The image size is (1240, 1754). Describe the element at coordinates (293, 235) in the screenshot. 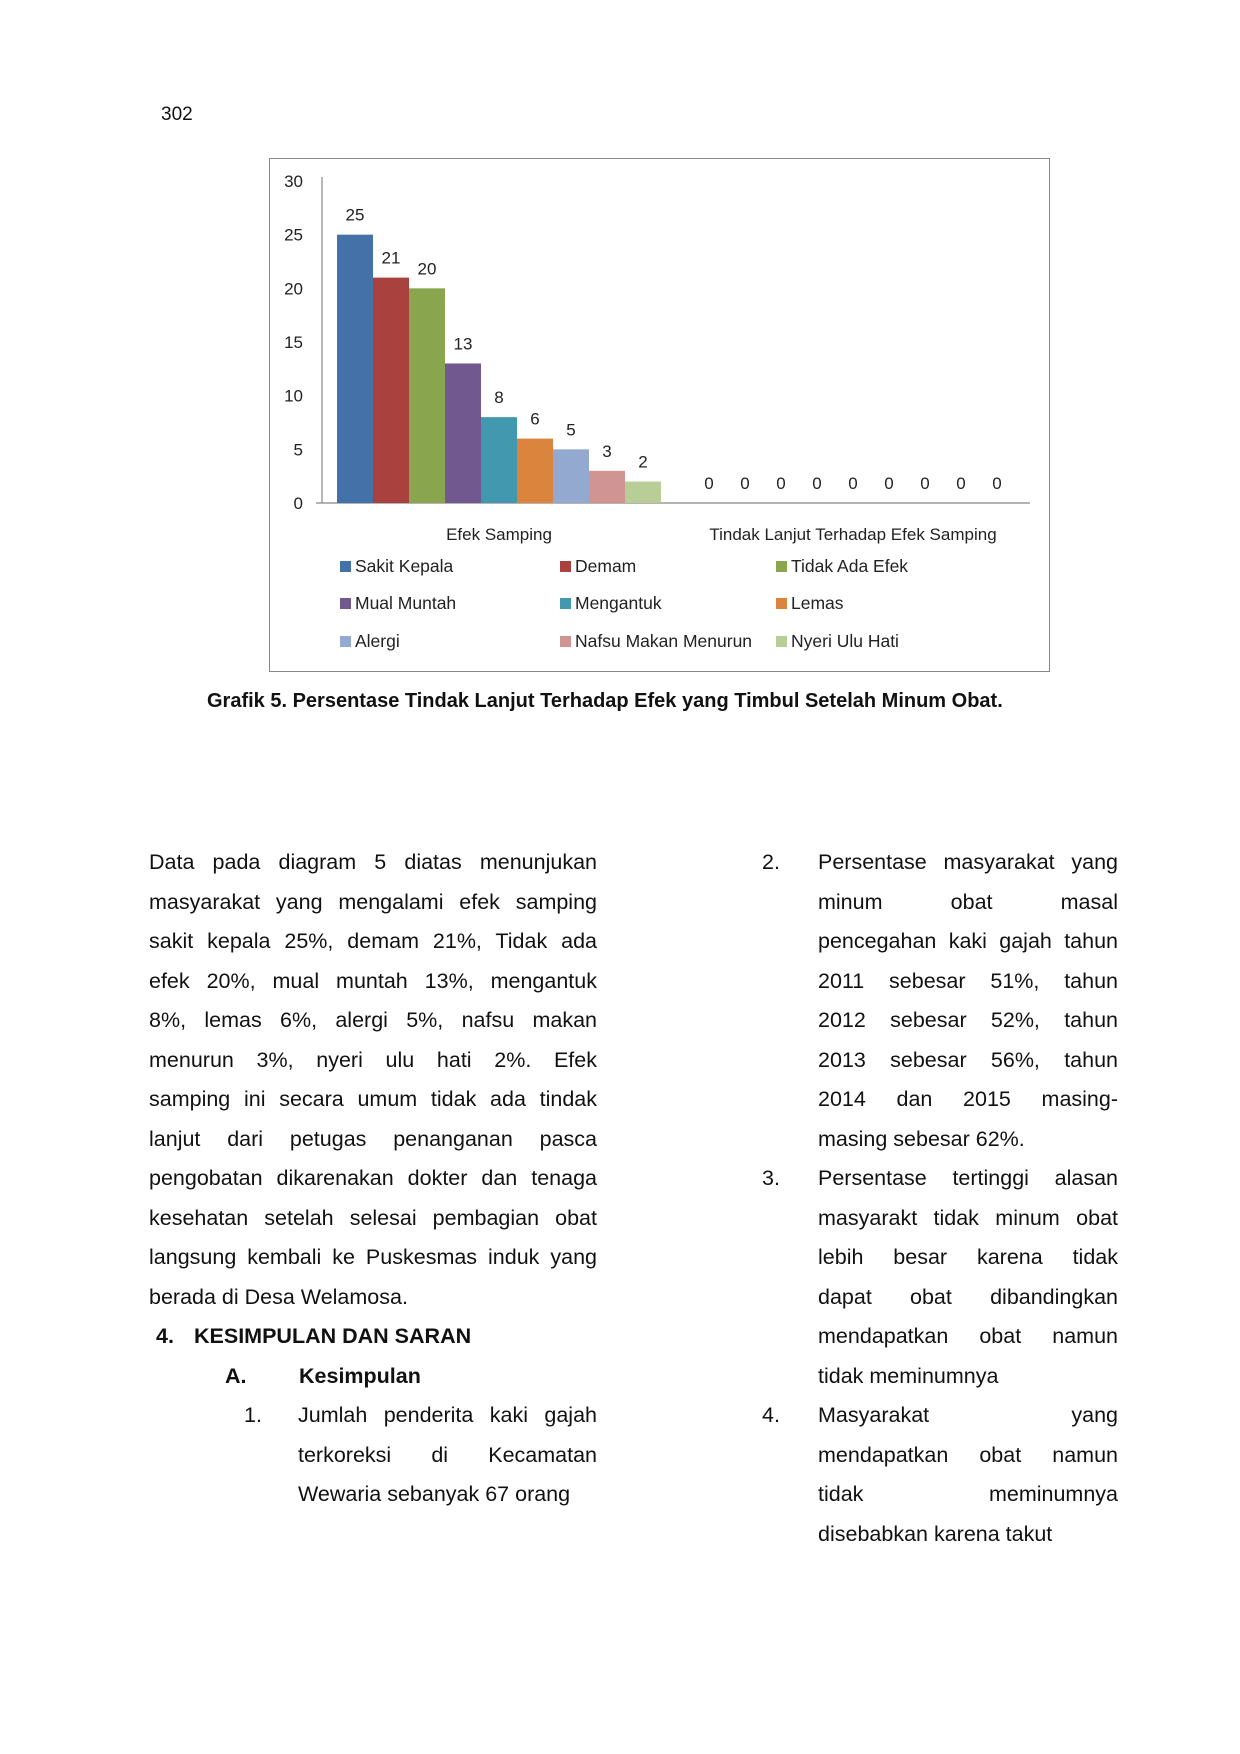

I see `y-tick-label: 25` at that location.